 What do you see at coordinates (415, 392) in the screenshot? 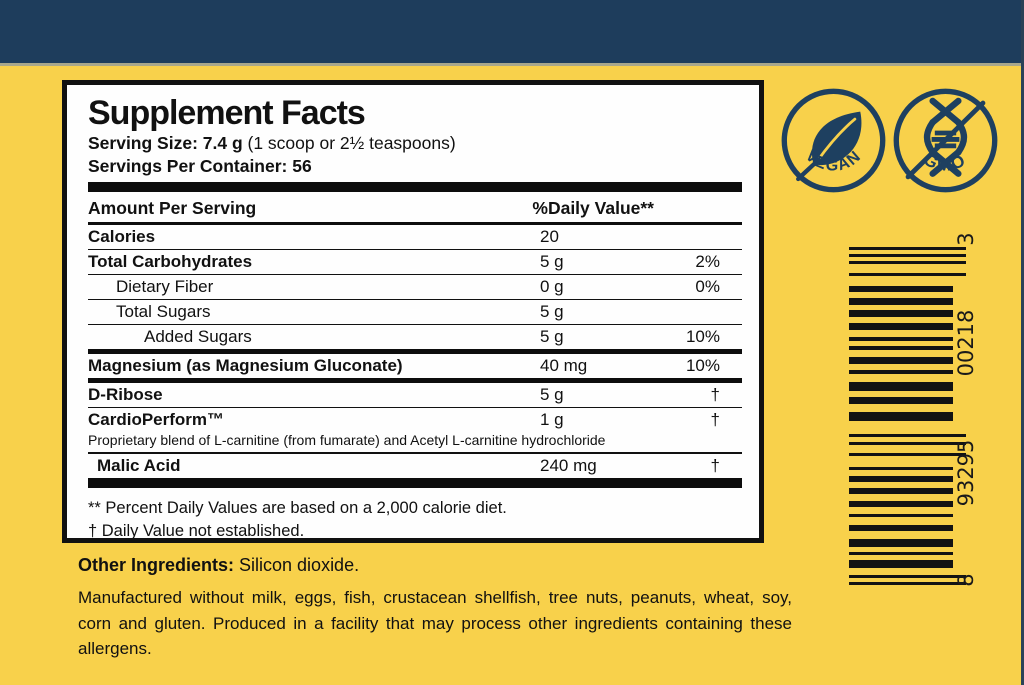
I see `table-row-d-ribose: D-Ribose 5 g †` at bounding box center [415, 392].